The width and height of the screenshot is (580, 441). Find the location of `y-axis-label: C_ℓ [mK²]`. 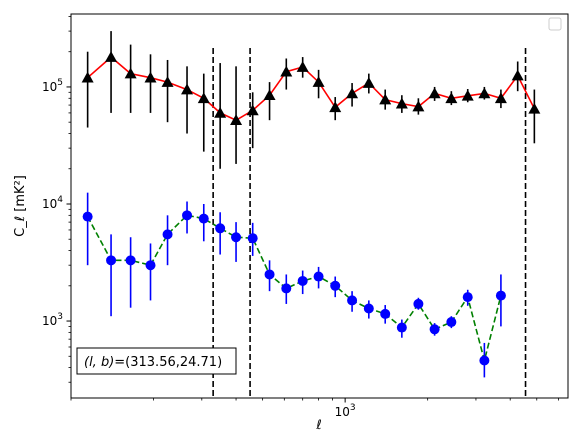

y-axis-label: C_ℓ [mK²] is located at coordinates (20, 206).